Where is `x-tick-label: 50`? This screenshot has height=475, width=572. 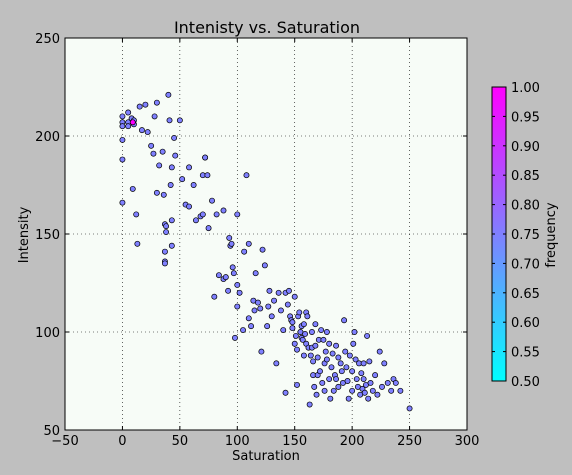 x-tick-label: 50 is located at coordinates (180, 441).